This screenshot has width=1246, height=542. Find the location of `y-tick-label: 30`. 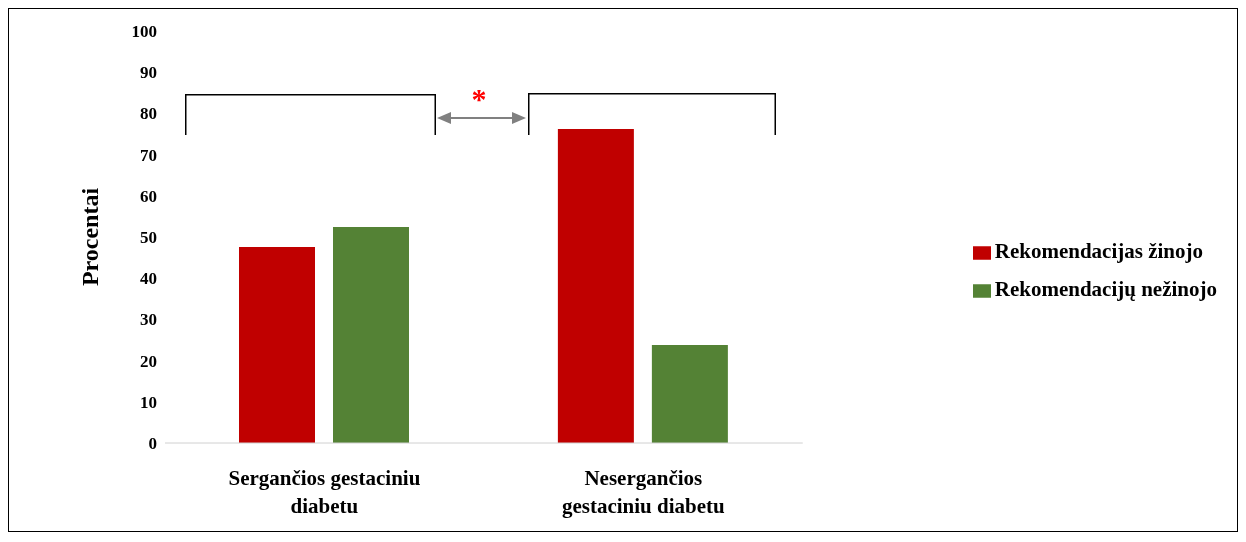

y-tick-label: 30 is located at coordinates (148, 320).